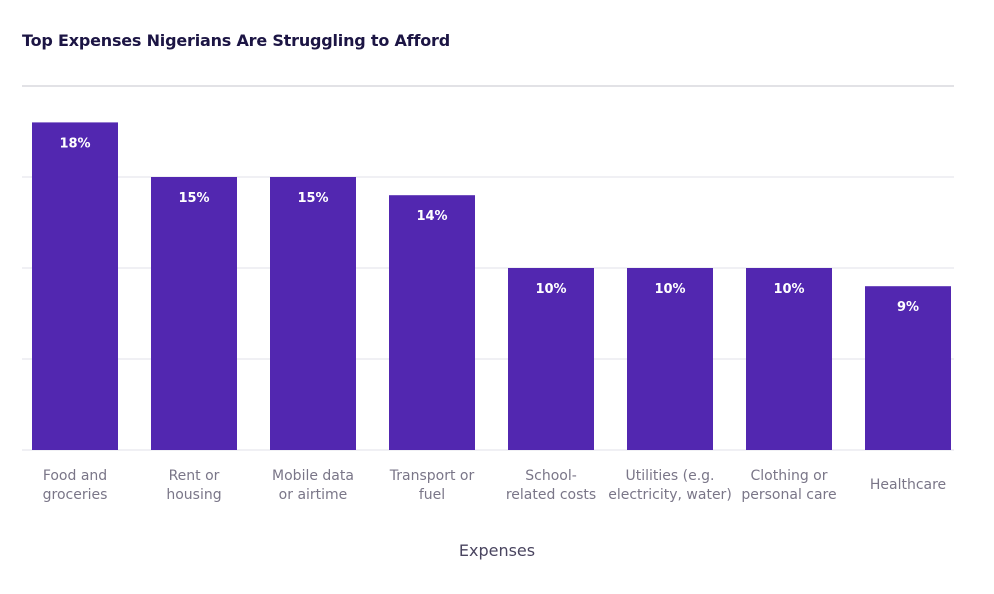 This screenshot has height=594, width=994. What do you see at coordinates (74, 143) in the screenshot?
I see `bar-value-label: 18%` at bounding box center [74, 143].